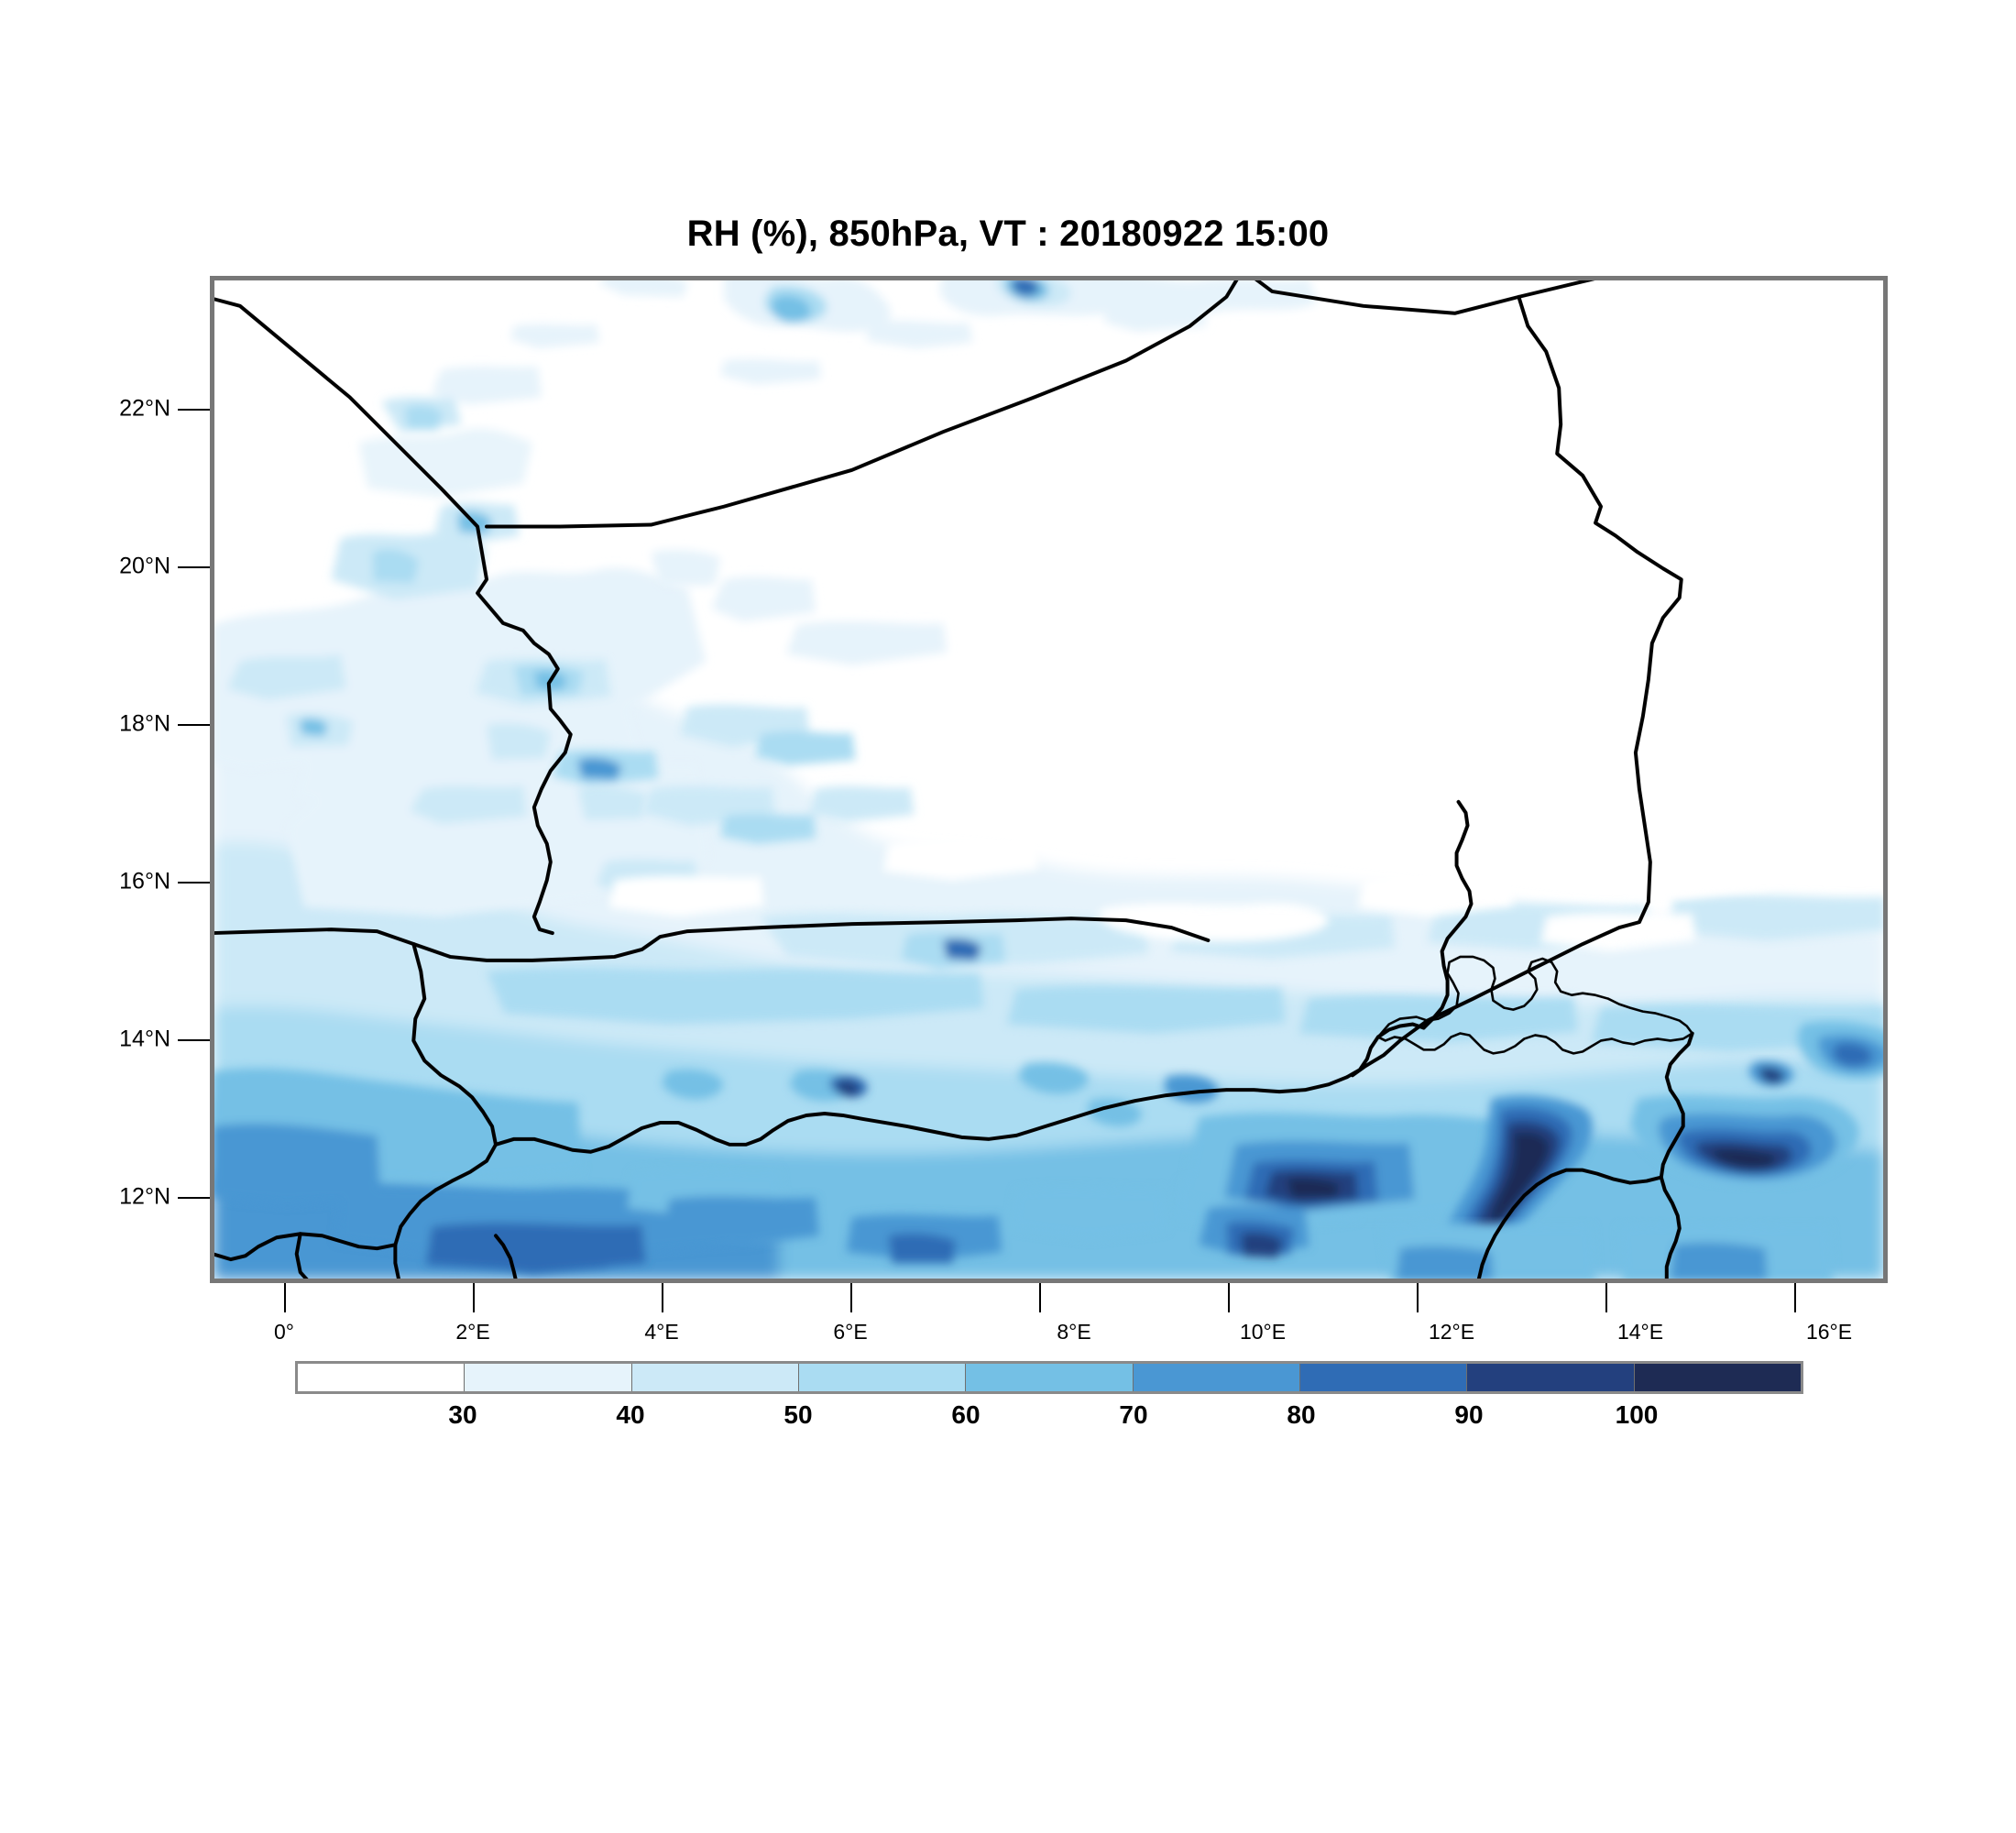 The image size is (2016, 1833). What do you see at coordinates (1418, 1297) in the screenshot?
I see `xtick-line-12e` at bounding box center [1418, 1297].